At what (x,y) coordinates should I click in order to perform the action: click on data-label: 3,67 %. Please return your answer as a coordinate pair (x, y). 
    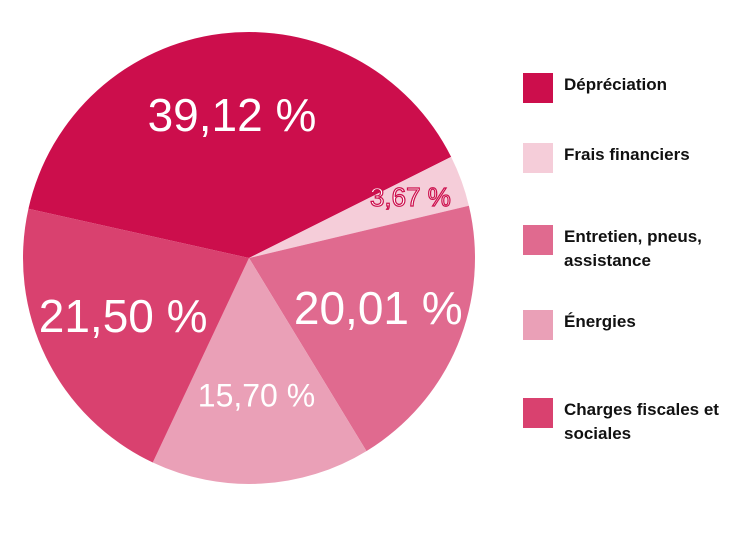
    Looking at the image, I should click on (410, 197).